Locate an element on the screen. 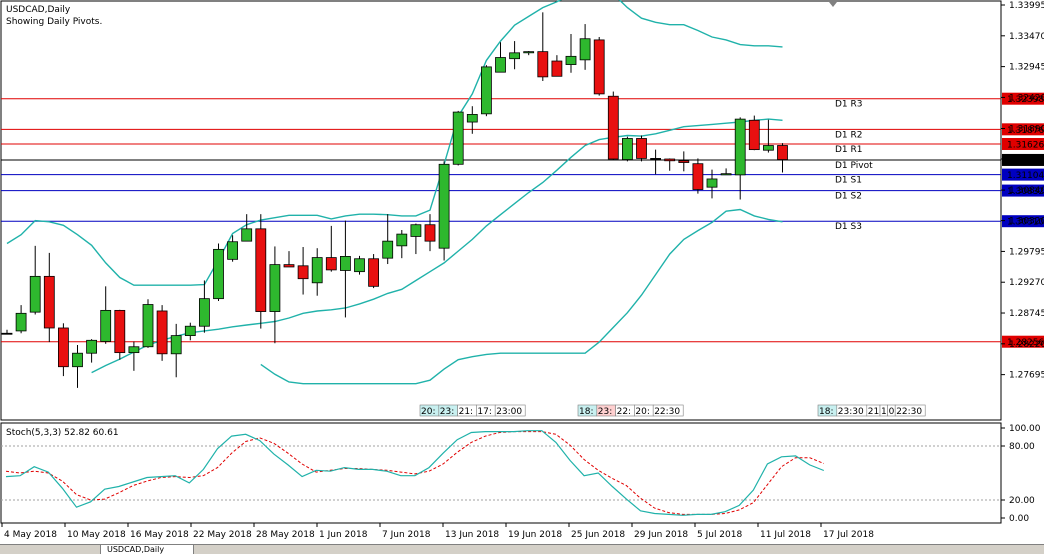  x-tick-label: 19 Jun 2018 is located at coordinates (535, 535).